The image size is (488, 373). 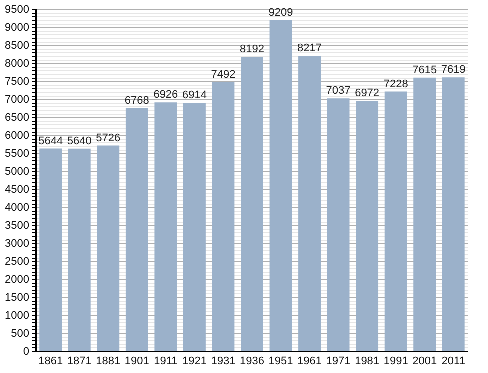 What do you see at coordinates (51, 141) in the screenshot?
I see `data-label: 5644` at bounding box center [51, 141].